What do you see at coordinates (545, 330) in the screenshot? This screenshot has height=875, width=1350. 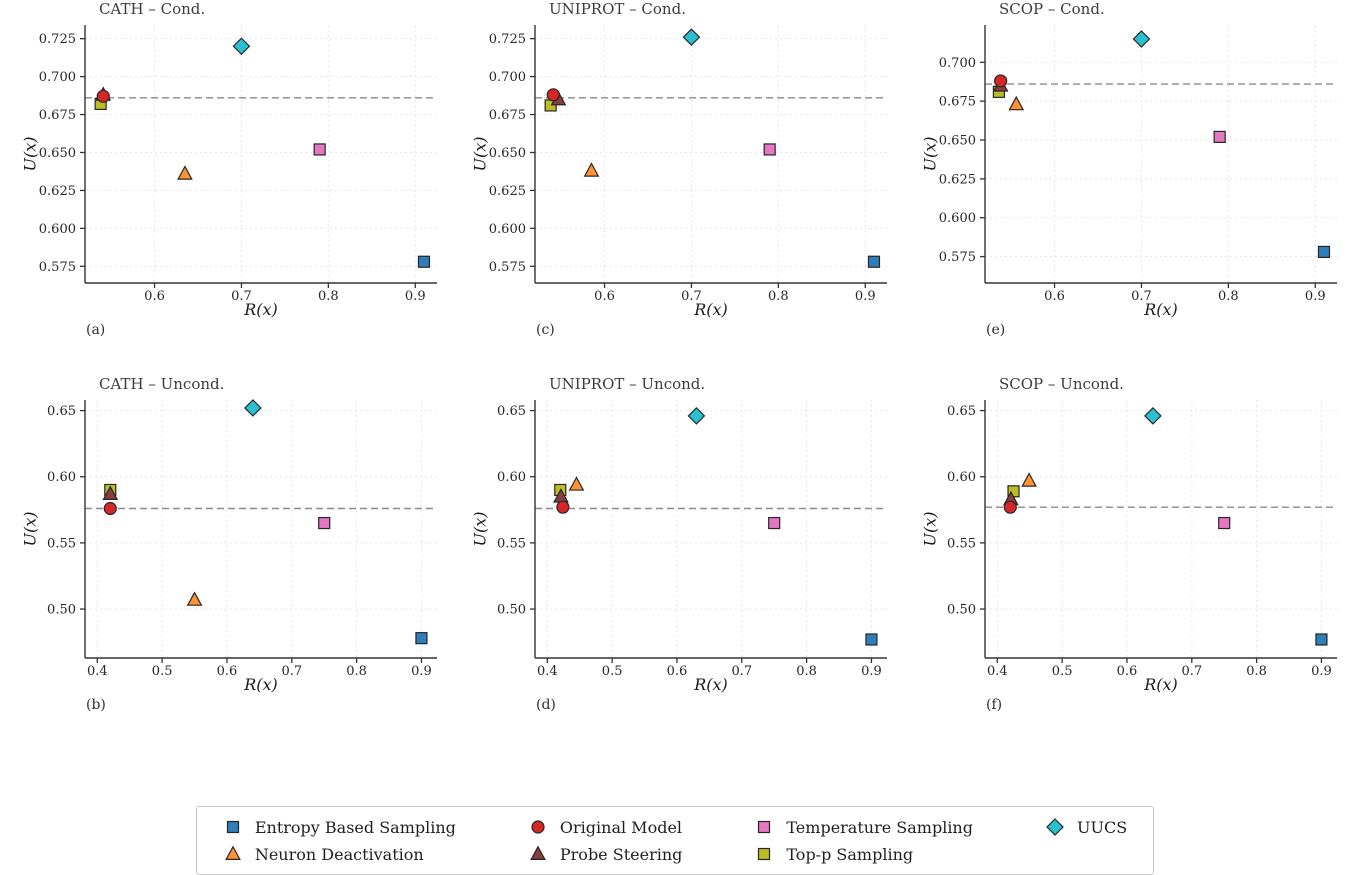 I see `panel-caption: (c)` at bounding box center [545, 330].